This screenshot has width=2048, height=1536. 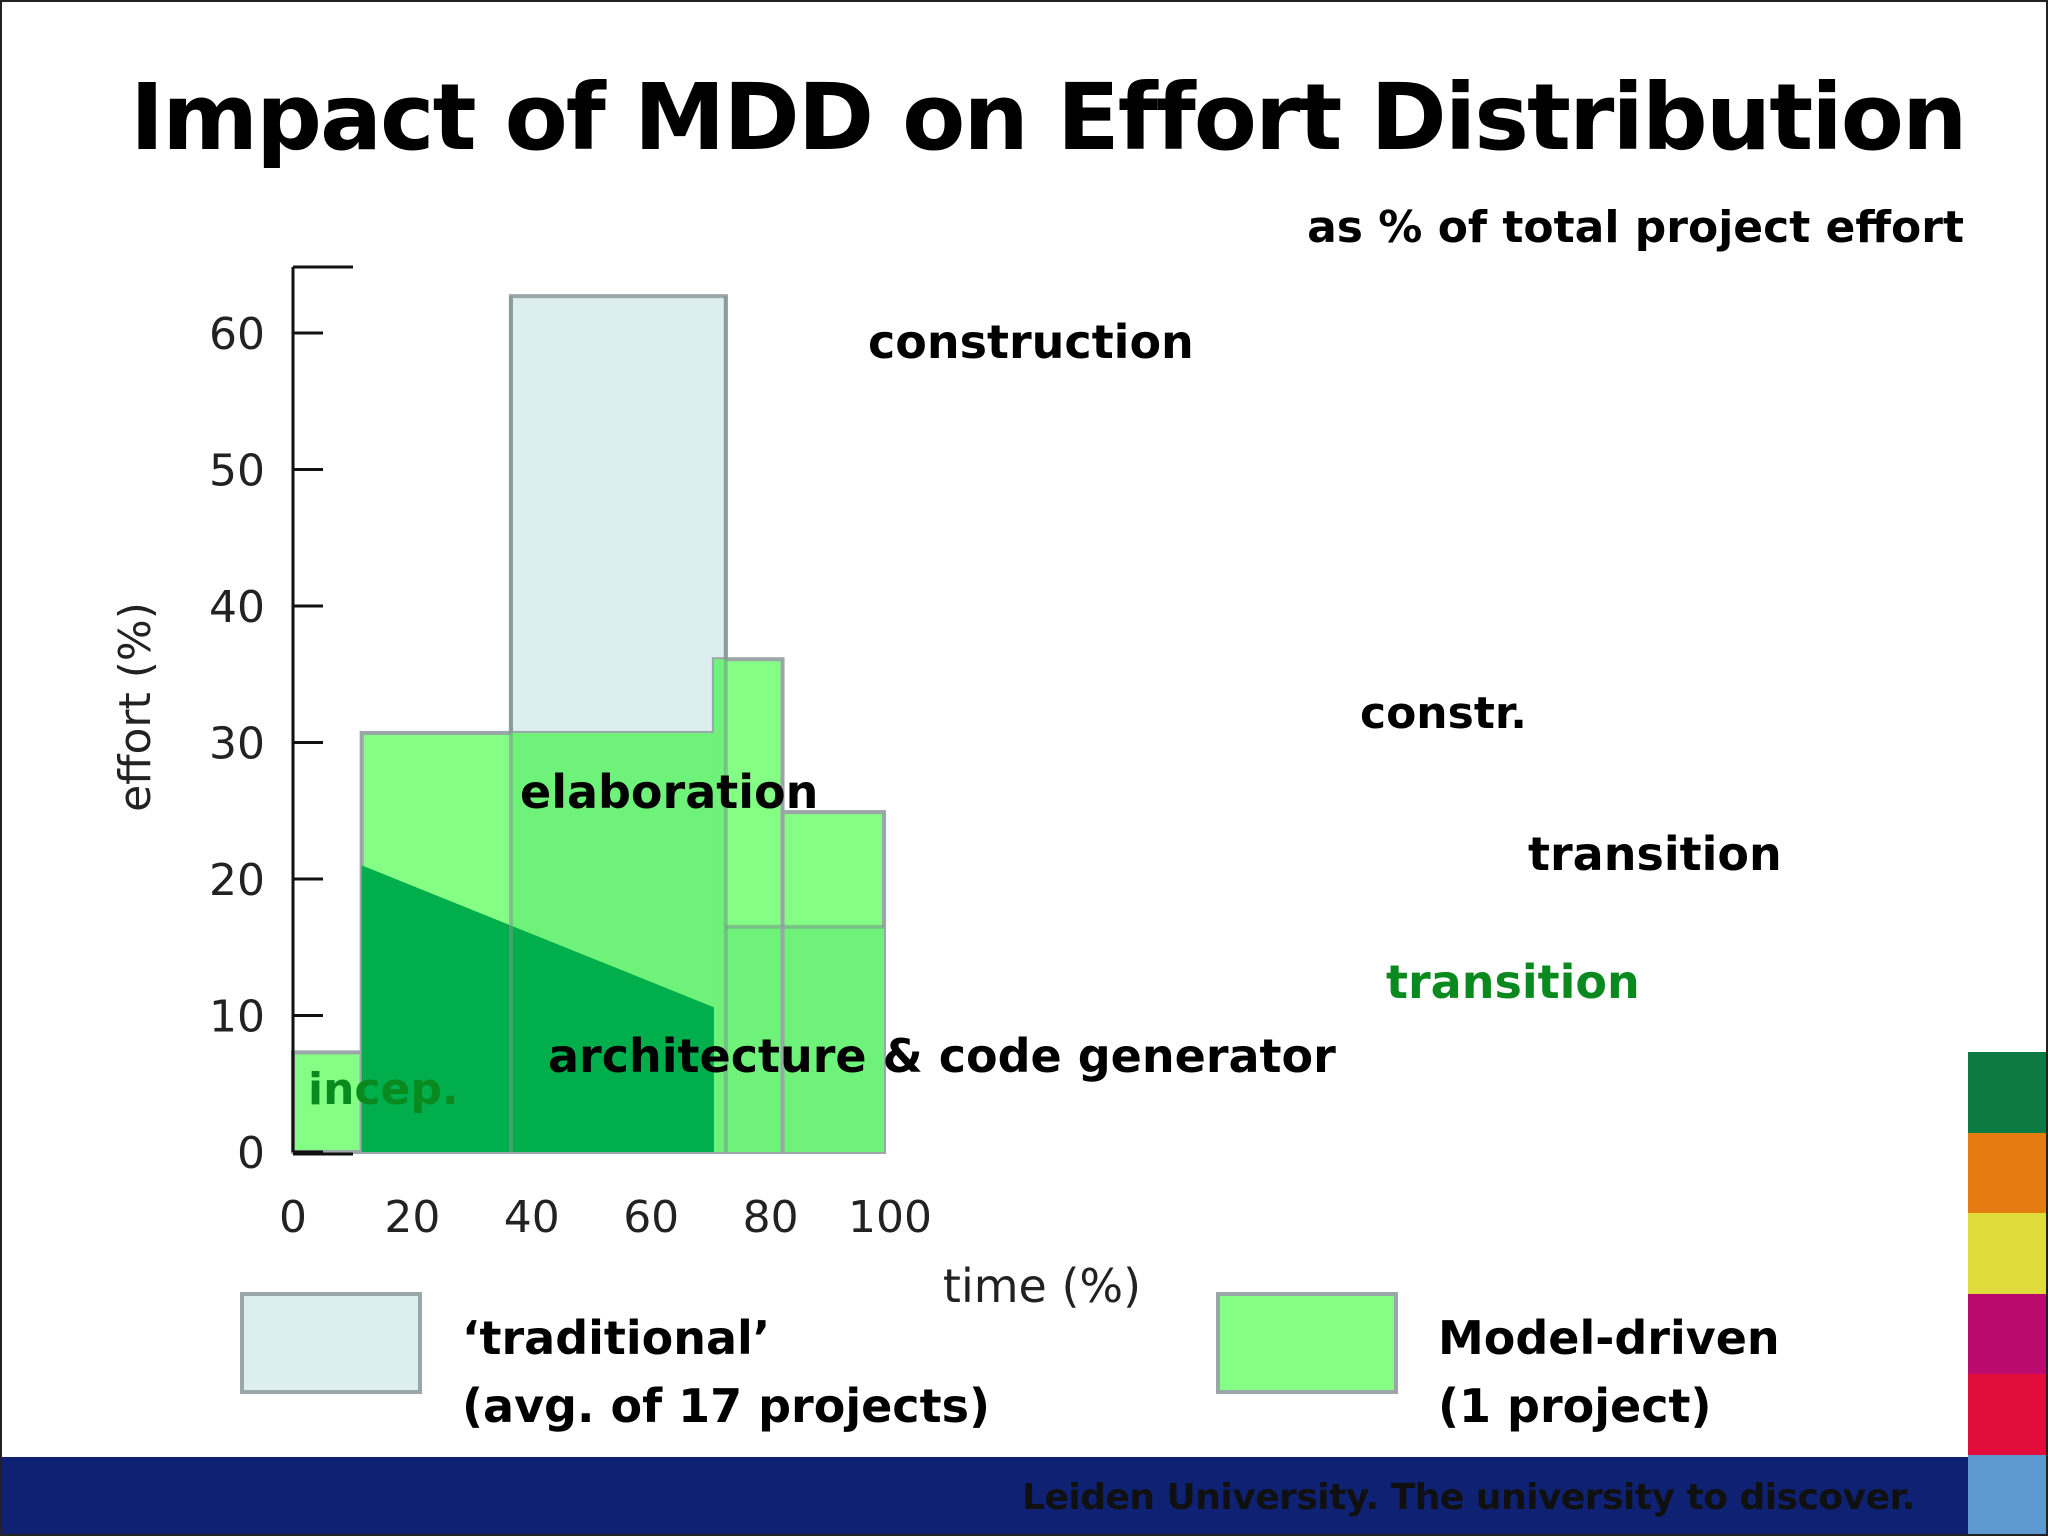 What do you see at coordinates (1048, 117) in the screenshot?
I see `slide-title: Impact of MDD on Effort Distribution` at bounding box center [1048, 117].